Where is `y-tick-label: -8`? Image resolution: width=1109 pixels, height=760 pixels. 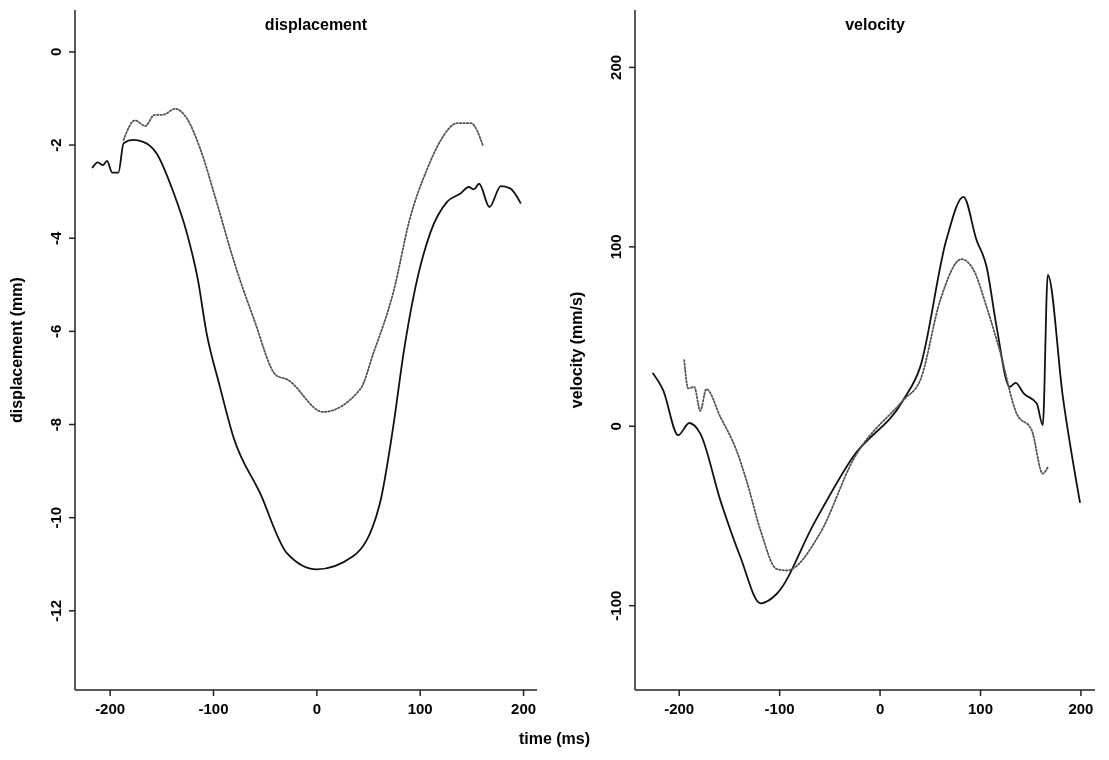 y-tick-label: -8 is located at coordinates (55, 424).